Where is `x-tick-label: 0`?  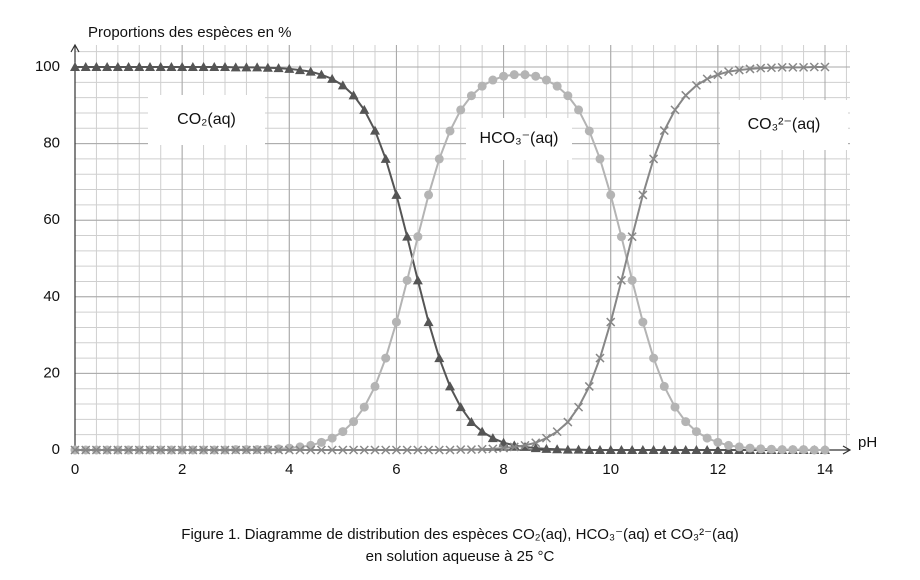 x-tick-label: 0 is located at coordinates (75, 469).